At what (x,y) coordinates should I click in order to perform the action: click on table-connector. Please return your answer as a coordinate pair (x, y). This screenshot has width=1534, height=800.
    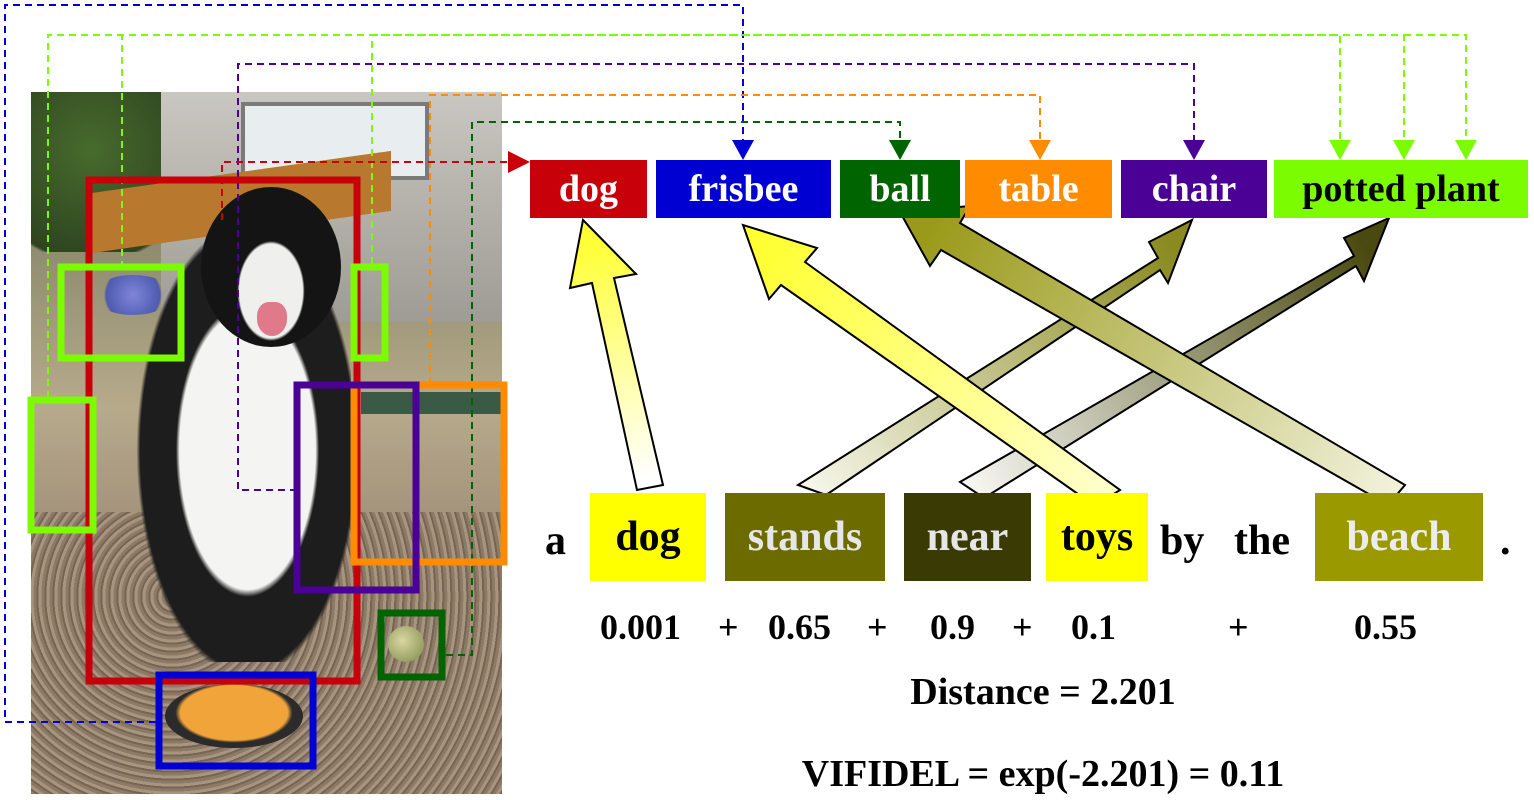
    Looking at the image, I should click on (735, 239).